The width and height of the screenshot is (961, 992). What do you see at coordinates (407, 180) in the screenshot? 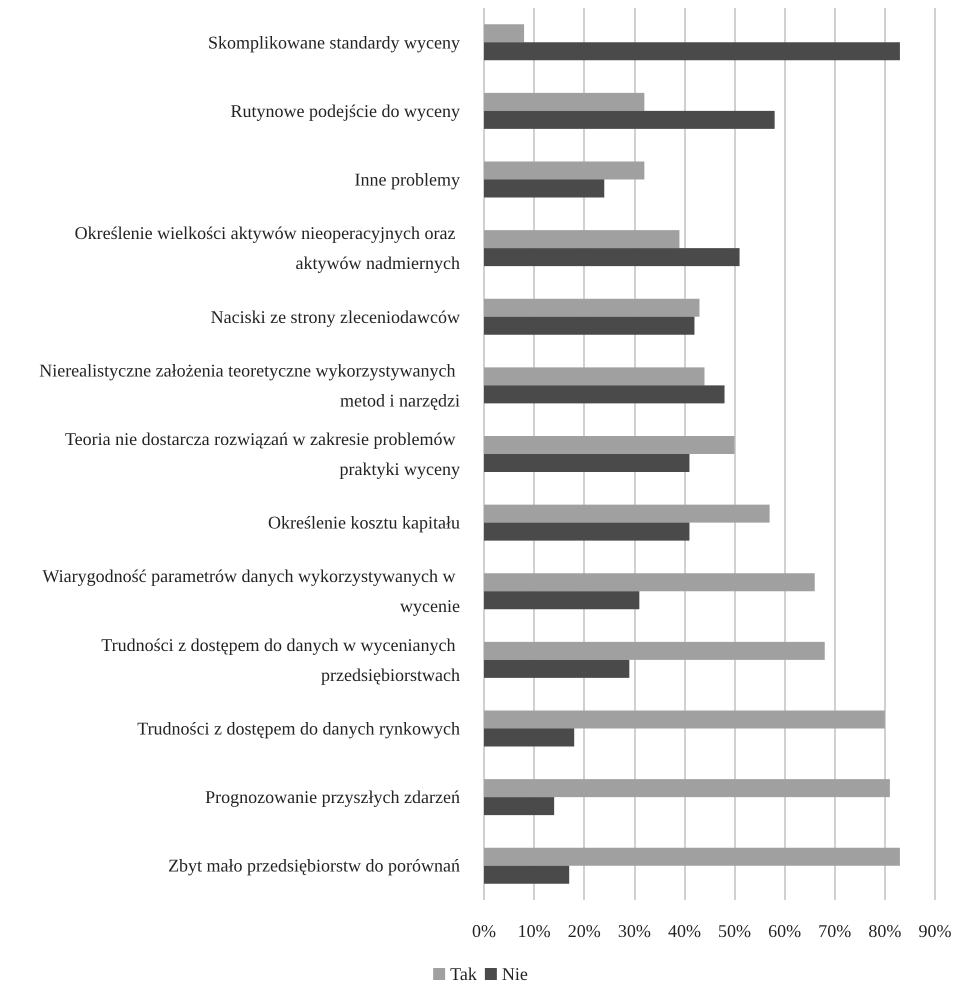
I see `y-tick-label: Inne problemy` at bounding box center [407, 180].